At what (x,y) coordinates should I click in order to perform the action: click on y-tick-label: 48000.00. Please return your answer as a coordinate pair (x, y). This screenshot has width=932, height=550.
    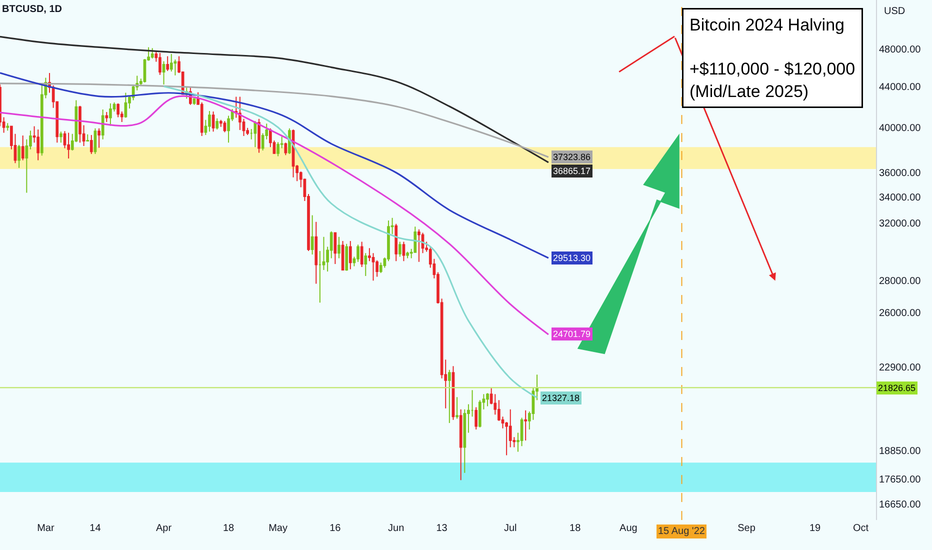
    Looking at the image, I should click on (900, 50).